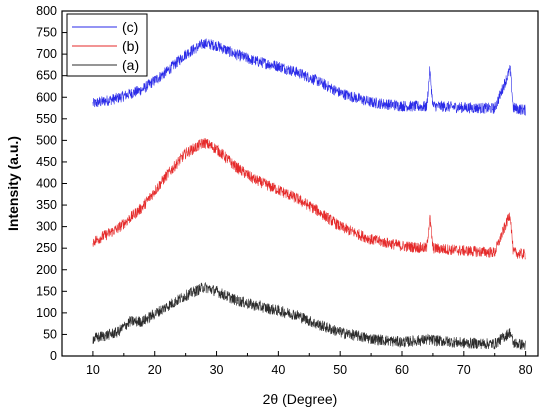 The width and height of the screenshot is (550, 414). I want to click on y-tick-label: 250, so click(46, 248).